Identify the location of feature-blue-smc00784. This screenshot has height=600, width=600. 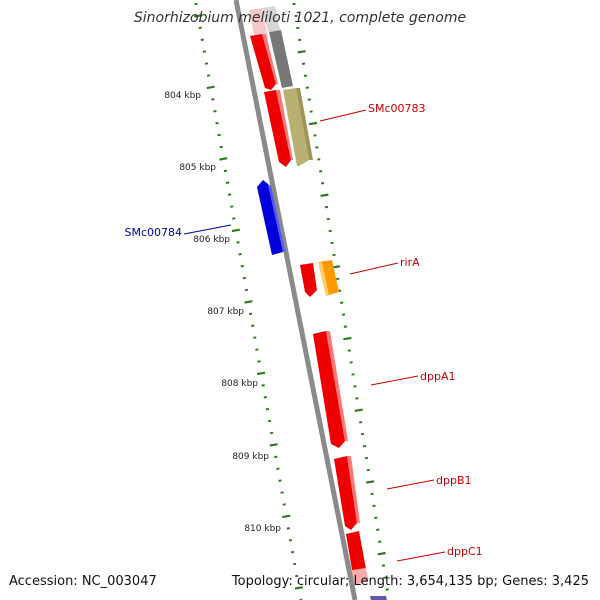
(270, 217).